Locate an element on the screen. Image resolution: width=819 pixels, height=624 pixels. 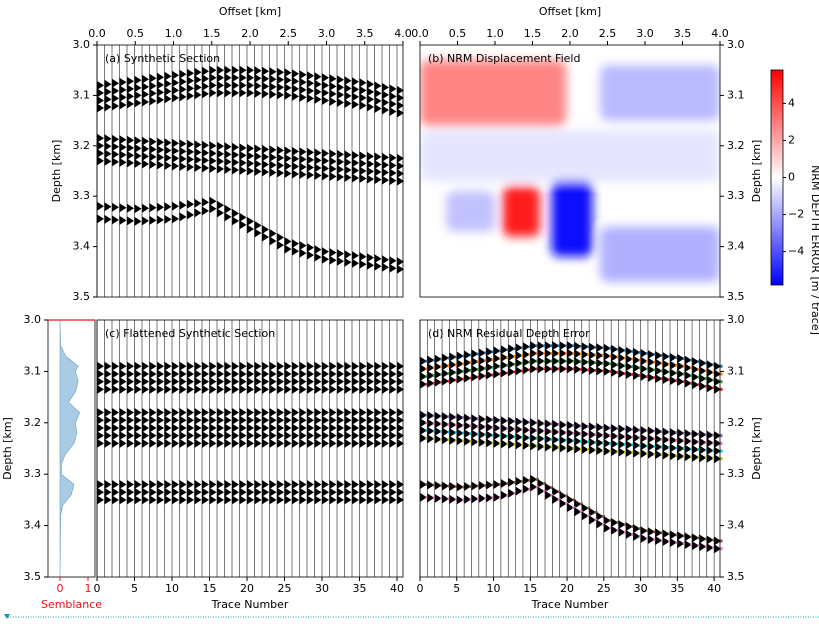
x-axis-label: Trace Number is located at coordinates (250, 604).